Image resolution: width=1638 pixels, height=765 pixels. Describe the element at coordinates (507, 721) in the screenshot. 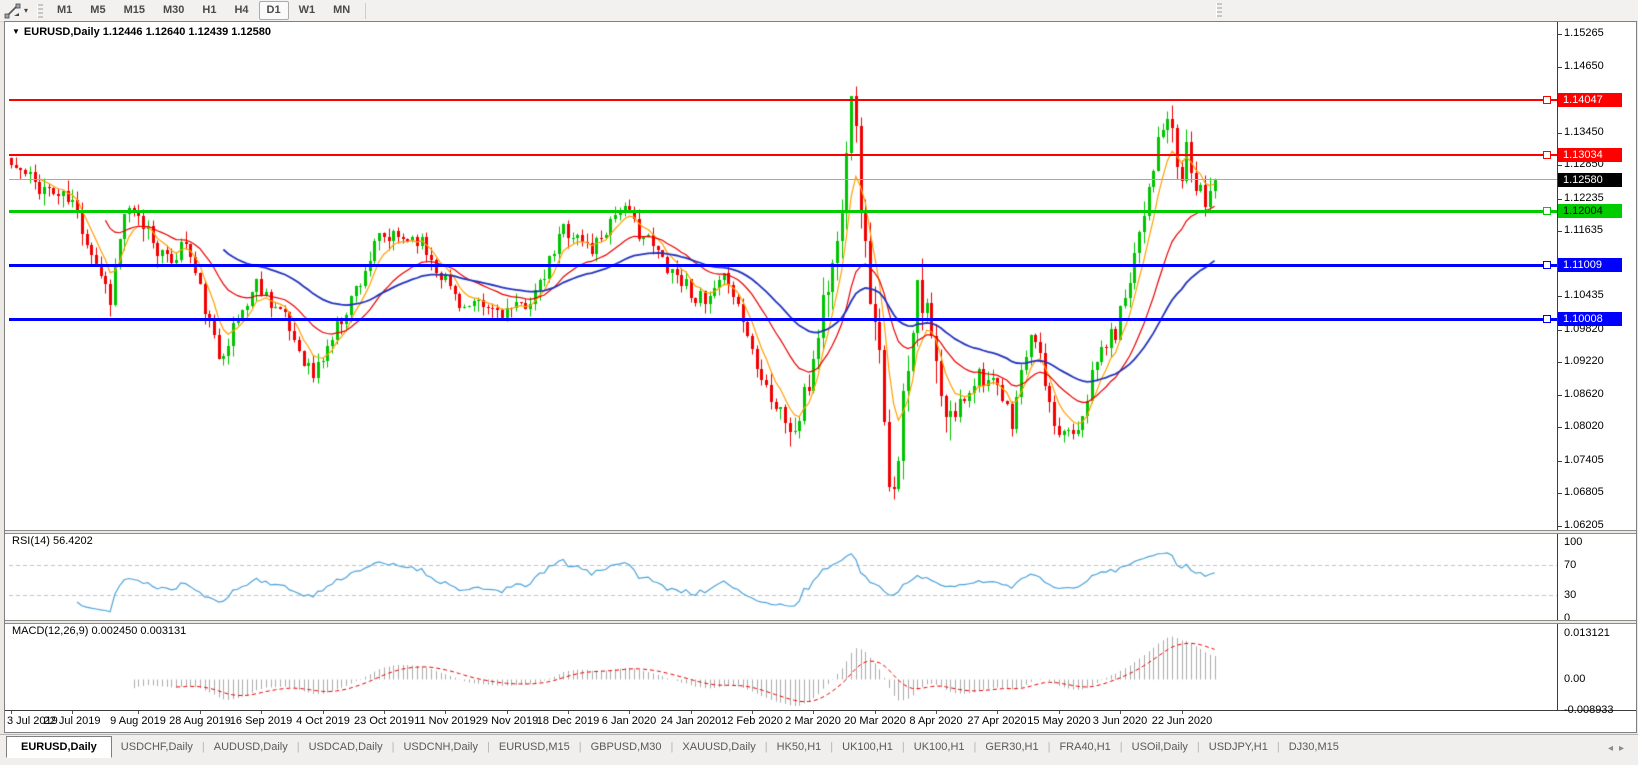

I see `date-label: 29 Nov 2019` at that location.